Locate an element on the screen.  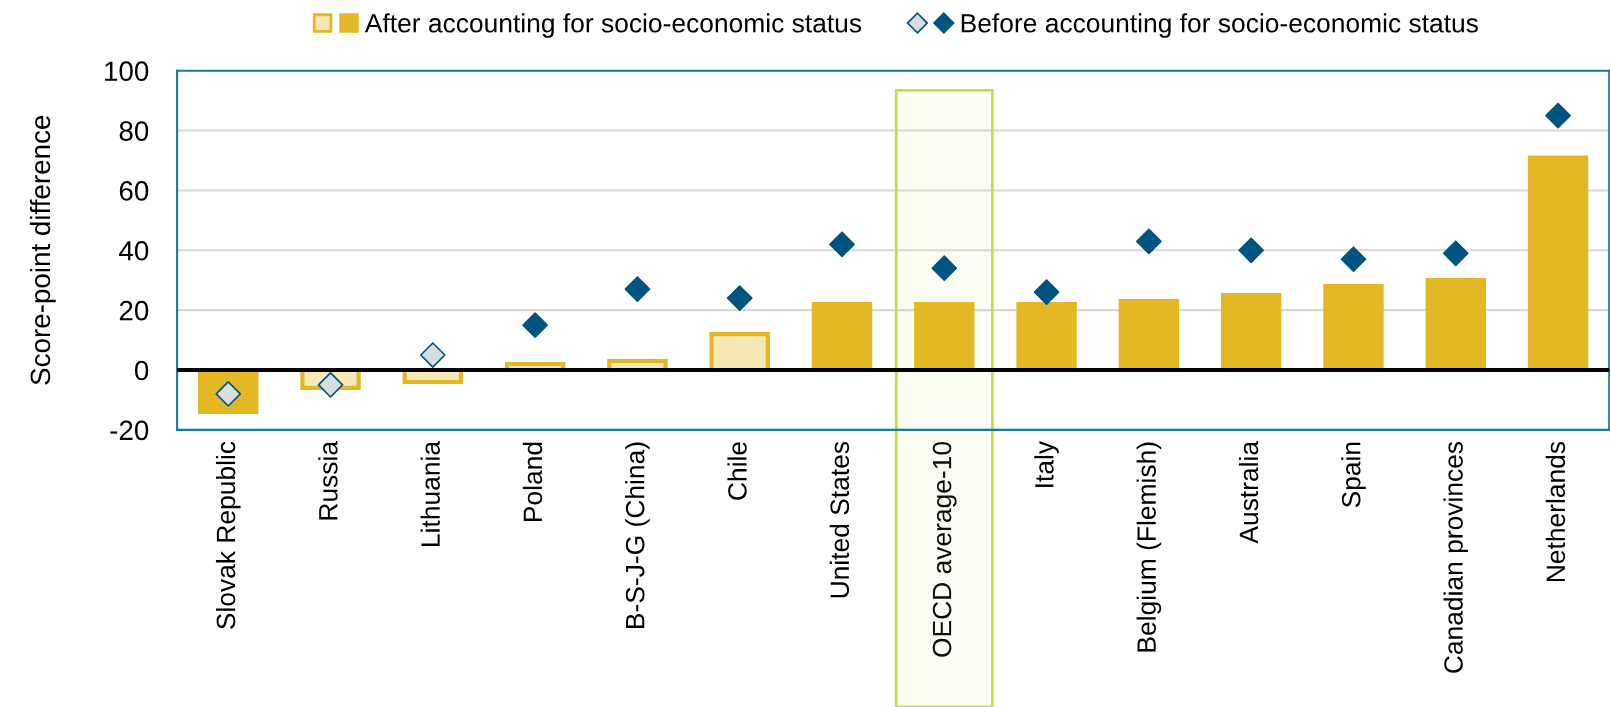
x-tick-label: Russia is located at coordinates (328, 480).